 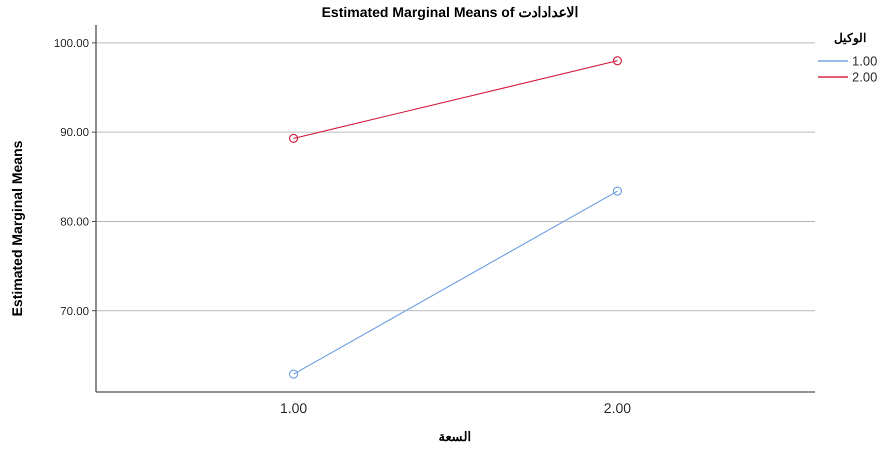 What do you see at coordinates (865, 77) in the screenshot?
I see `legend-label: 2.00` at bounding box center [865, 77].